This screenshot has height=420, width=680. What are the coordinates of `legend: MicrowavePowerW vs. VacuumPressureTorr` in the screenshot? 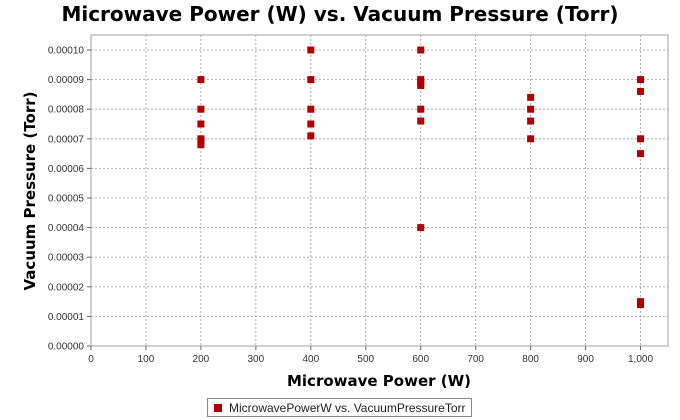 It's located at (339, 407).